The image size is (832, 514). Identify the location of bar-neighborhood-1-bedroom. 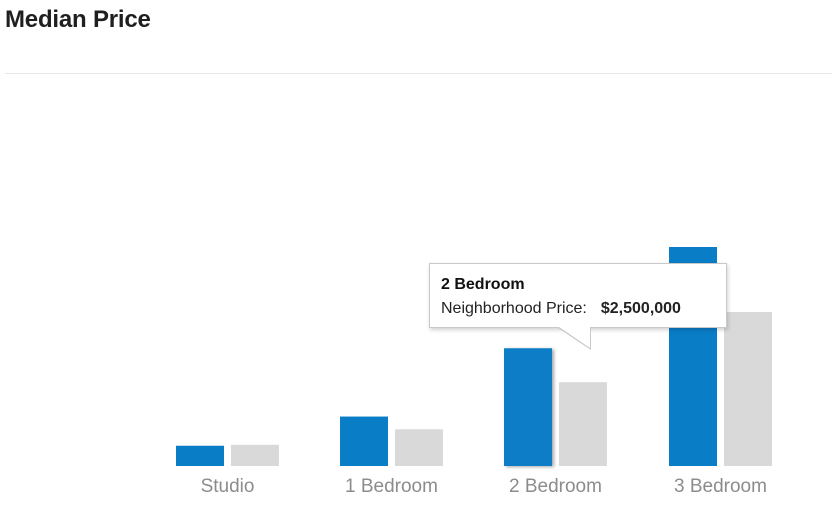
(364, 441).